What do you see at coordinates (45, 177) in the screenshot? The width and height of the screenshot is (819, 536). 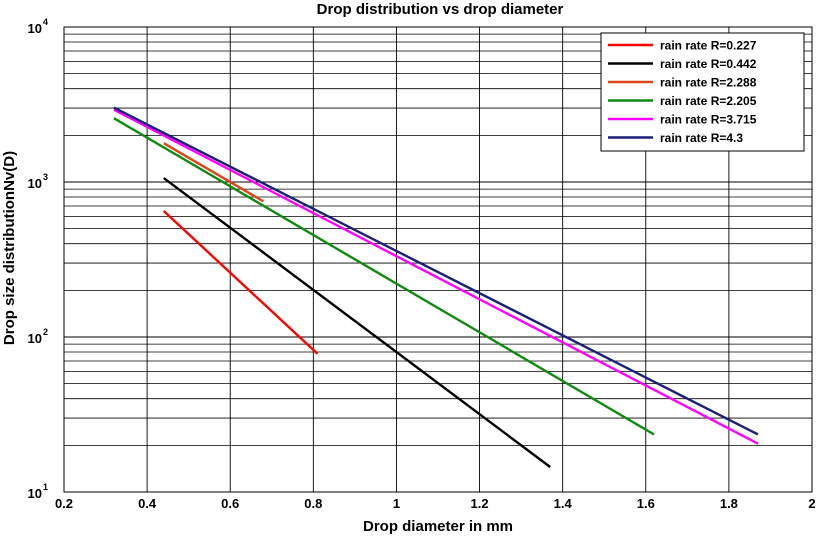 I see `y-tick-exponent: 3` at bounding box center [45, 177].